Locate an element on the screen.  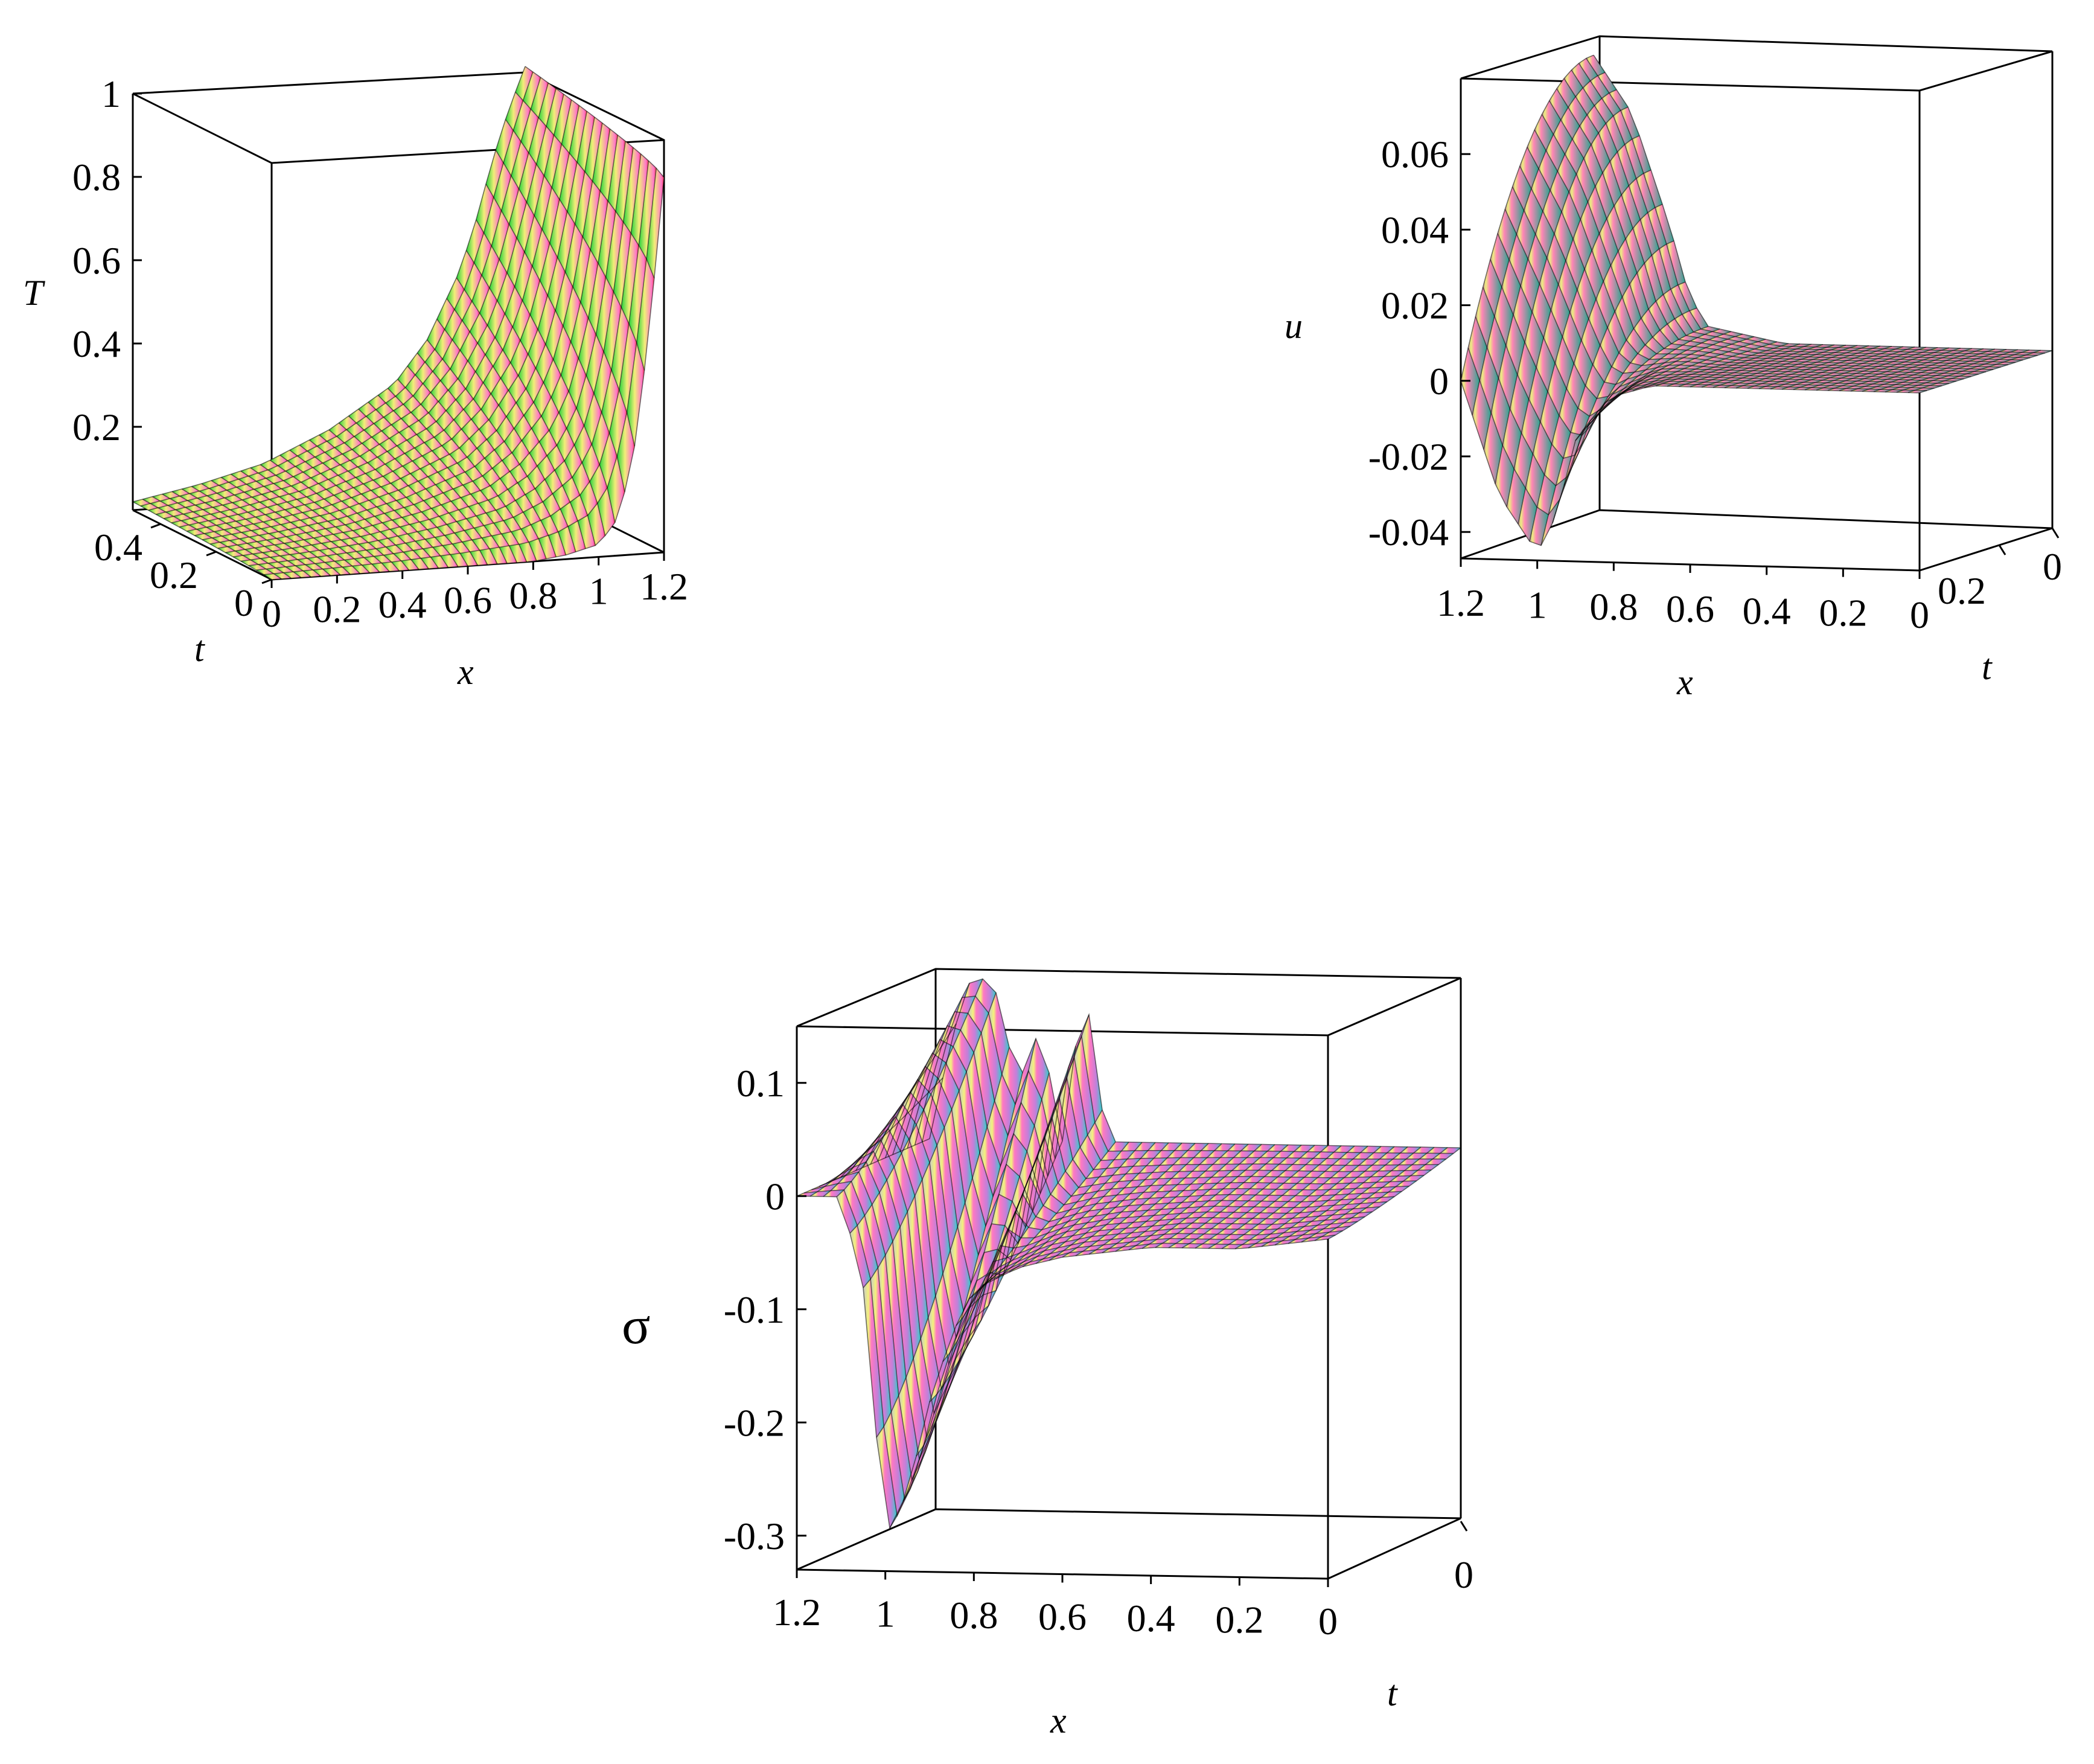
x-axis-title: x is located at coordinates (465, 672).